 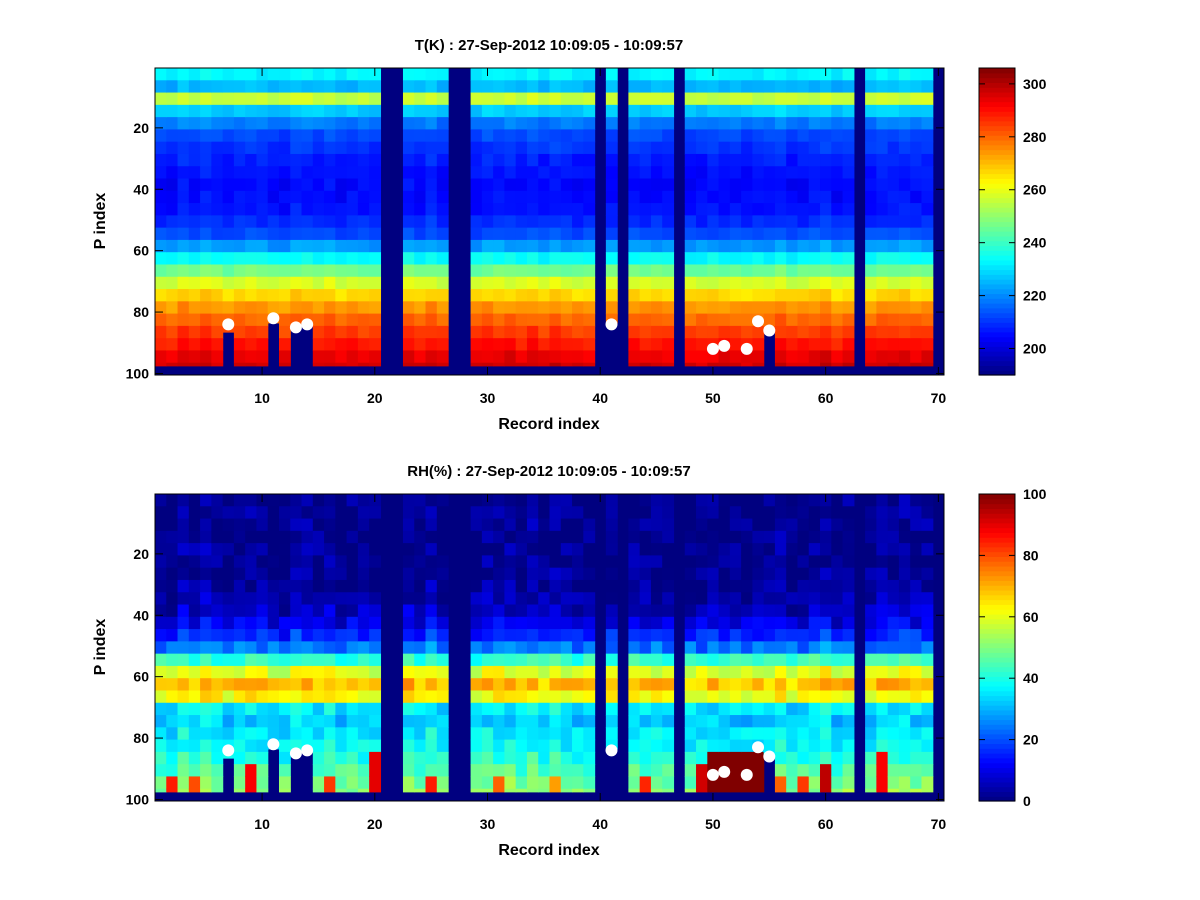 I want to click on chart-title: RH(%) : 27-Sep-2012 10:09:05 - 10:09:57, so click(x=548, y=471).